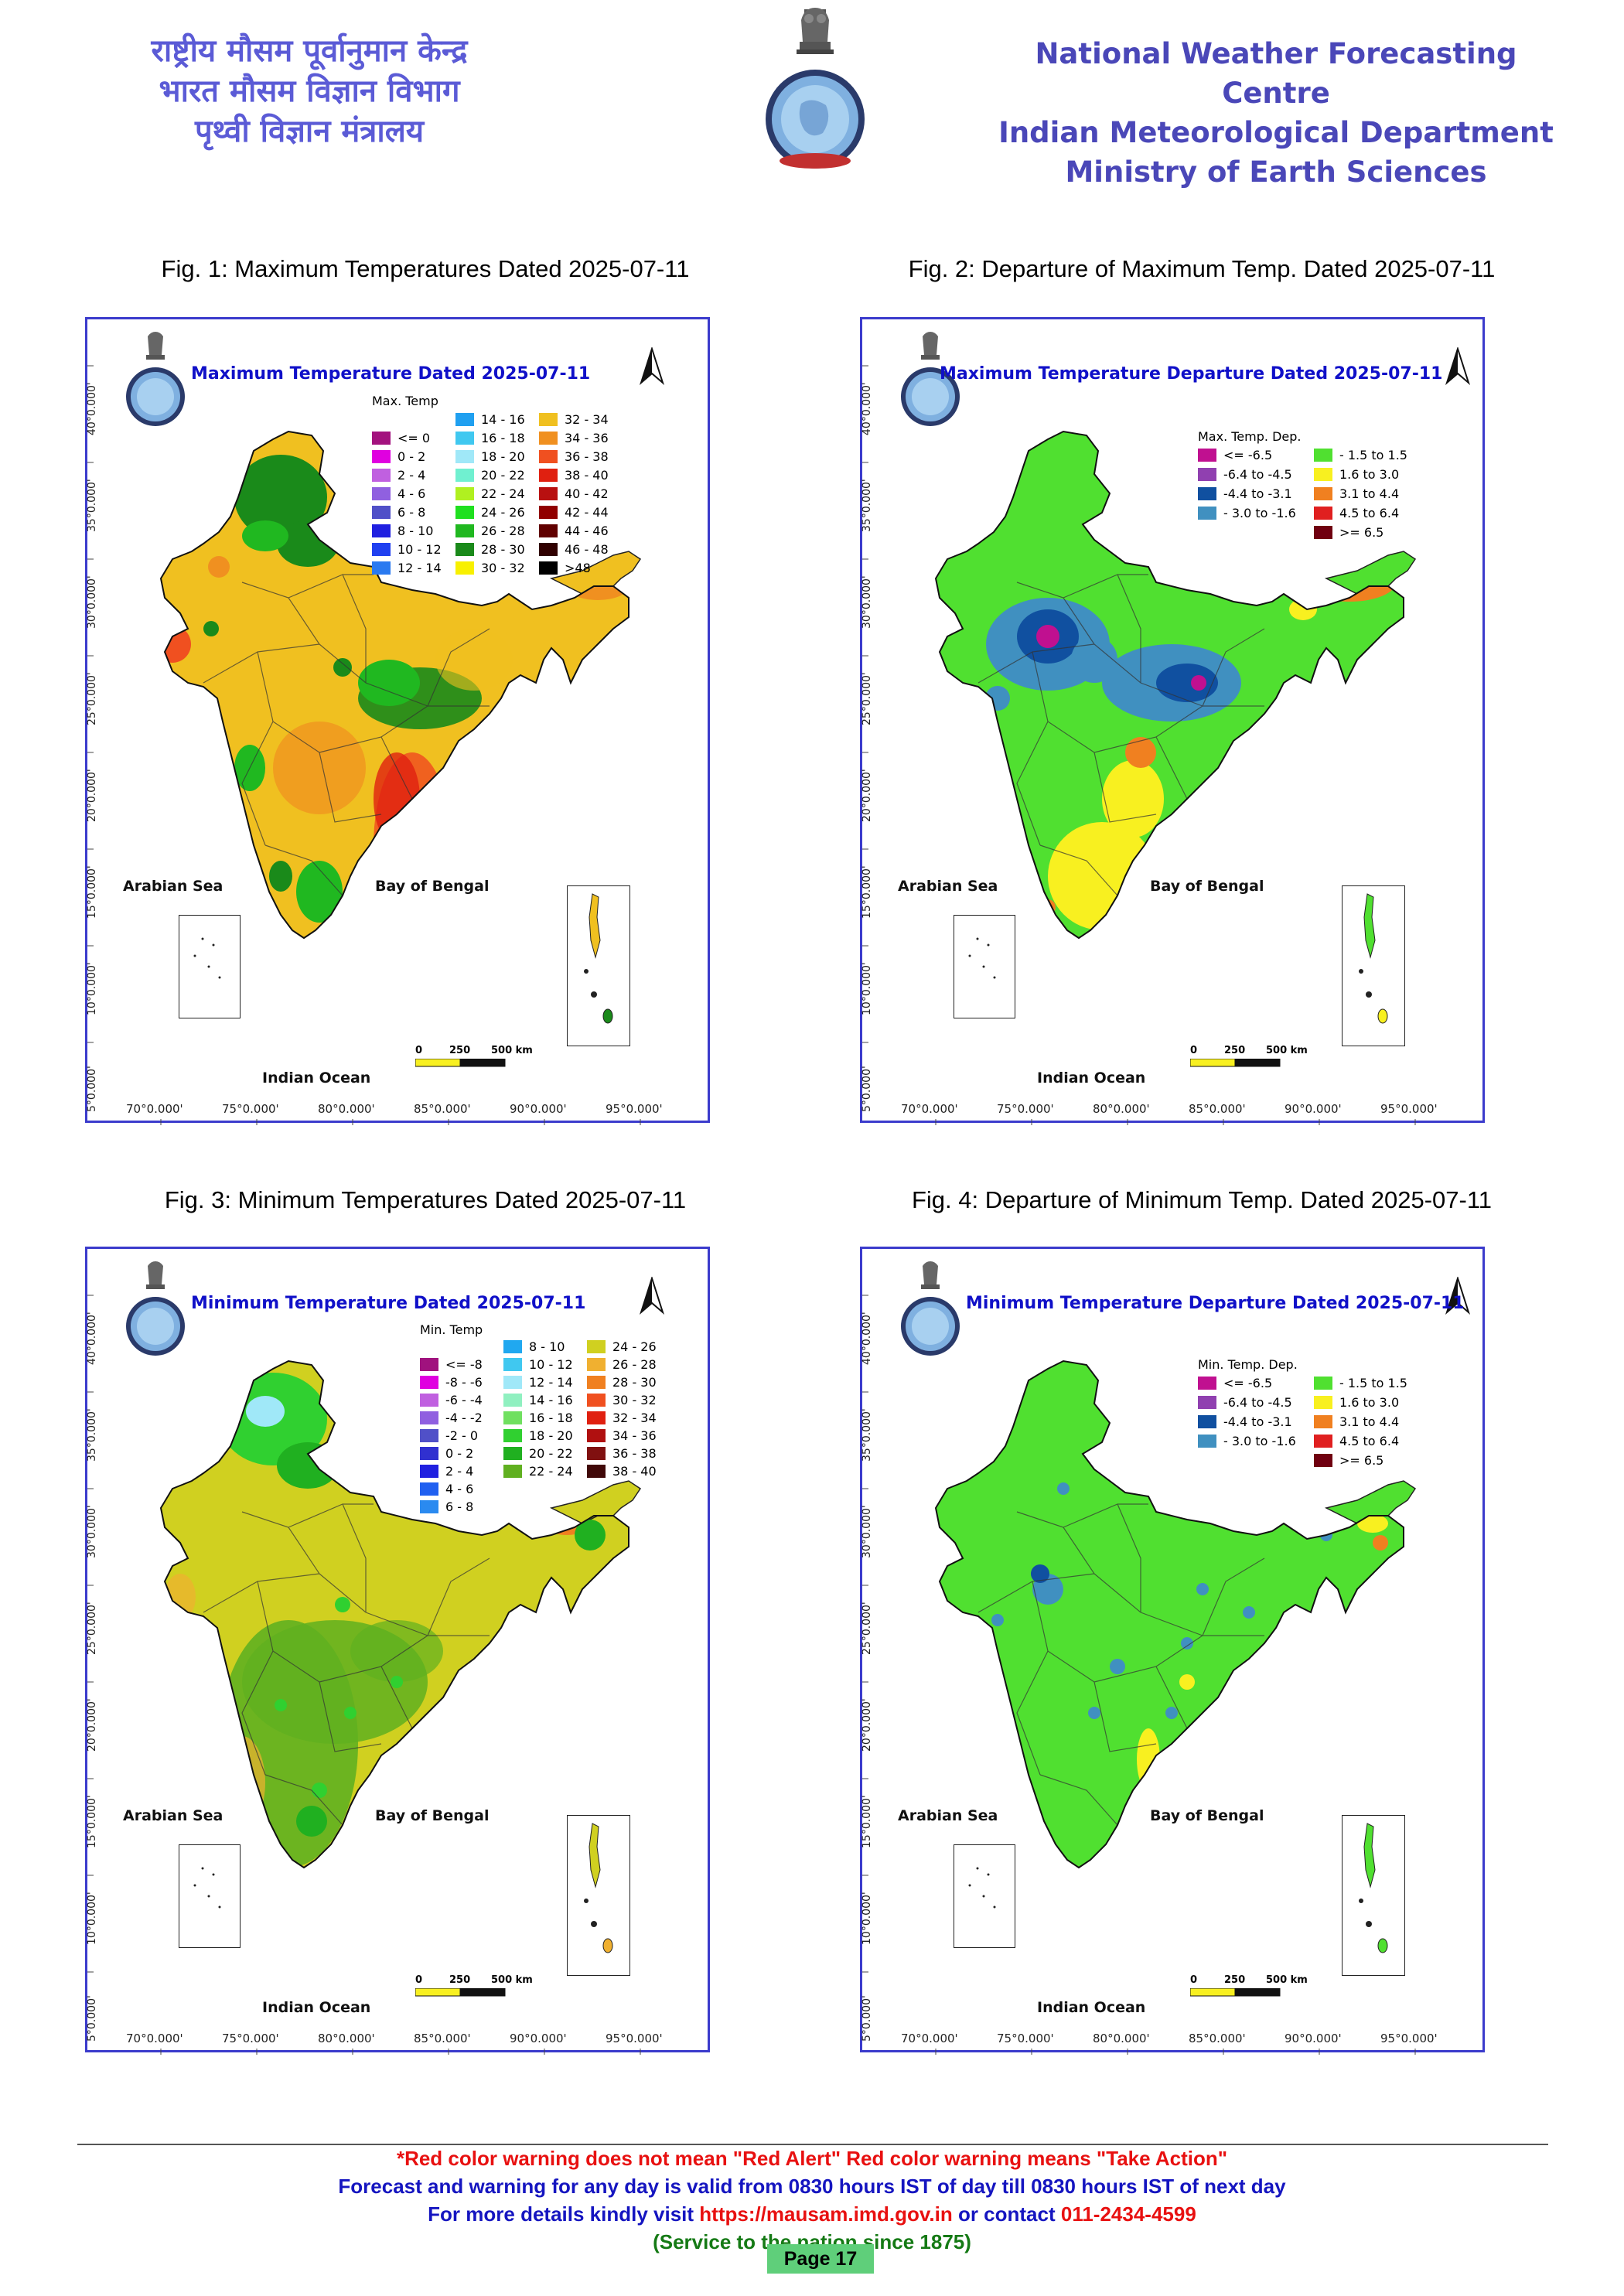  Describe the element at coordinates (464, 1382) in the screenshot. I see `legend-label: -8 - -6` at that location.